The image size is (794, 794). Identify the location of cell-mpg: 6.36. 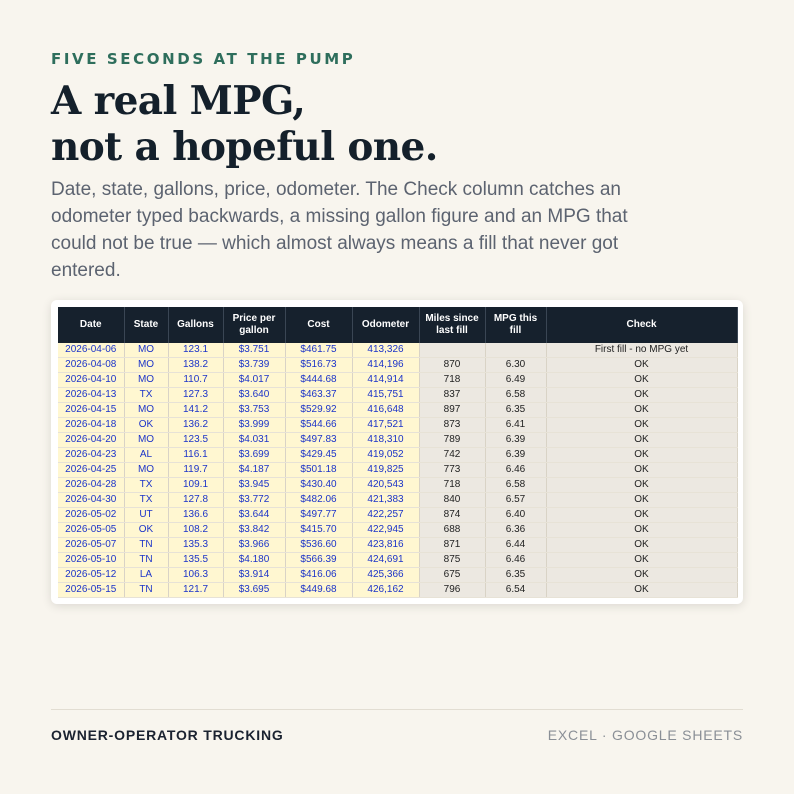
(516, 530).